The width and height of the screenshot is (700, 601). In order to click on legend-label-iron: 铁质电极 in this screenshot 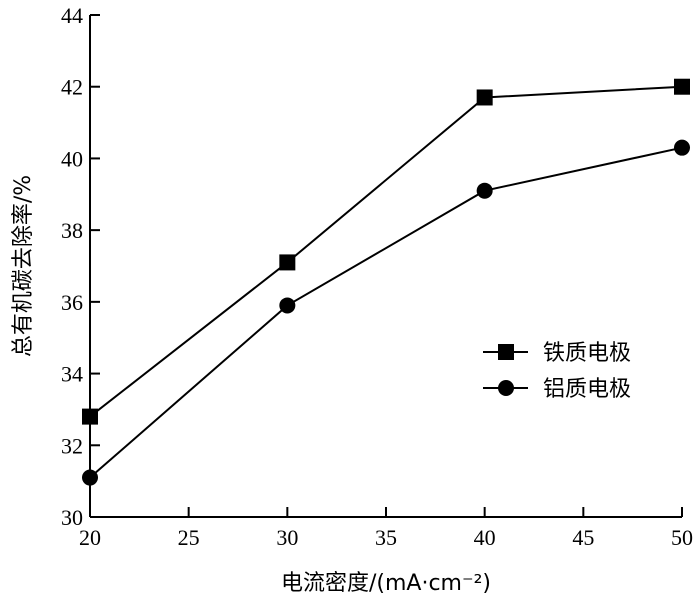, I will do `click(587, 353)`.